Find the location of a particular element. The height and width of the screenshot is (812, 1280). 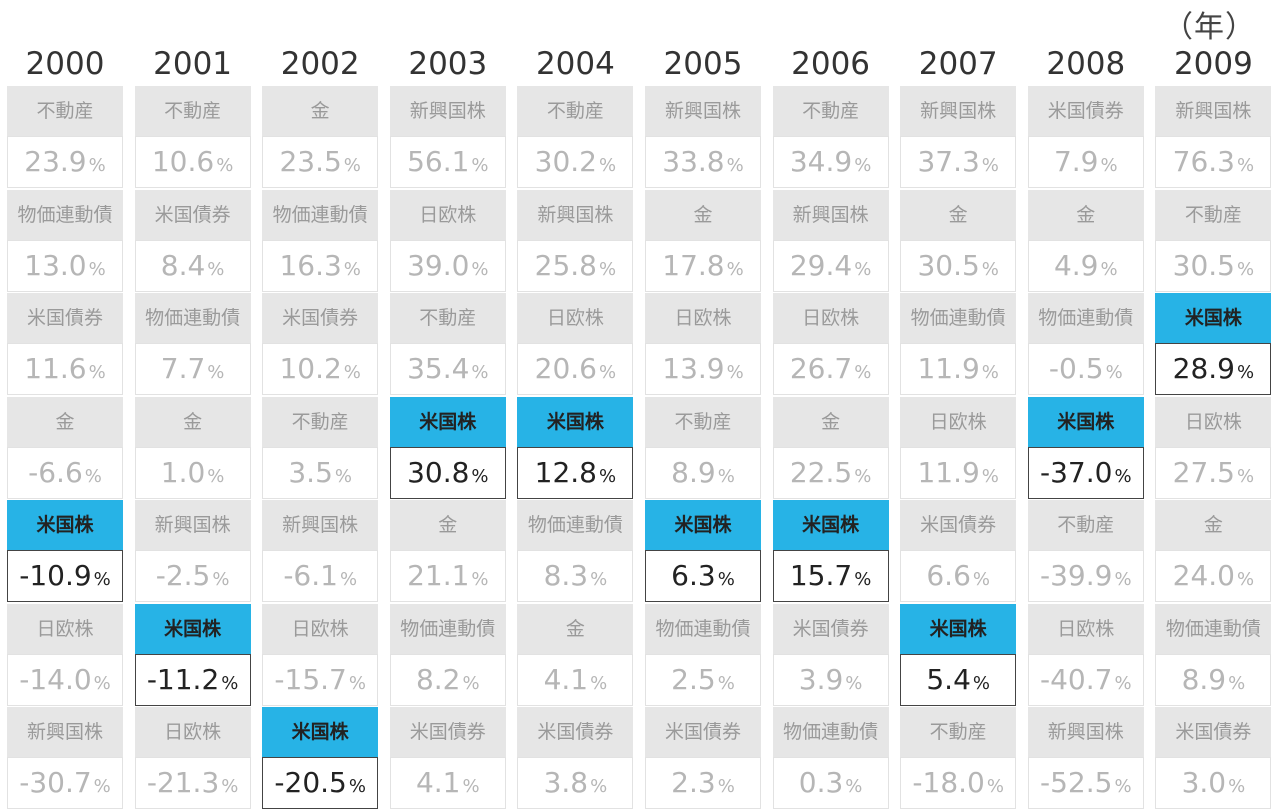

return-number: 30.8 is located at coordinates (438, 472).